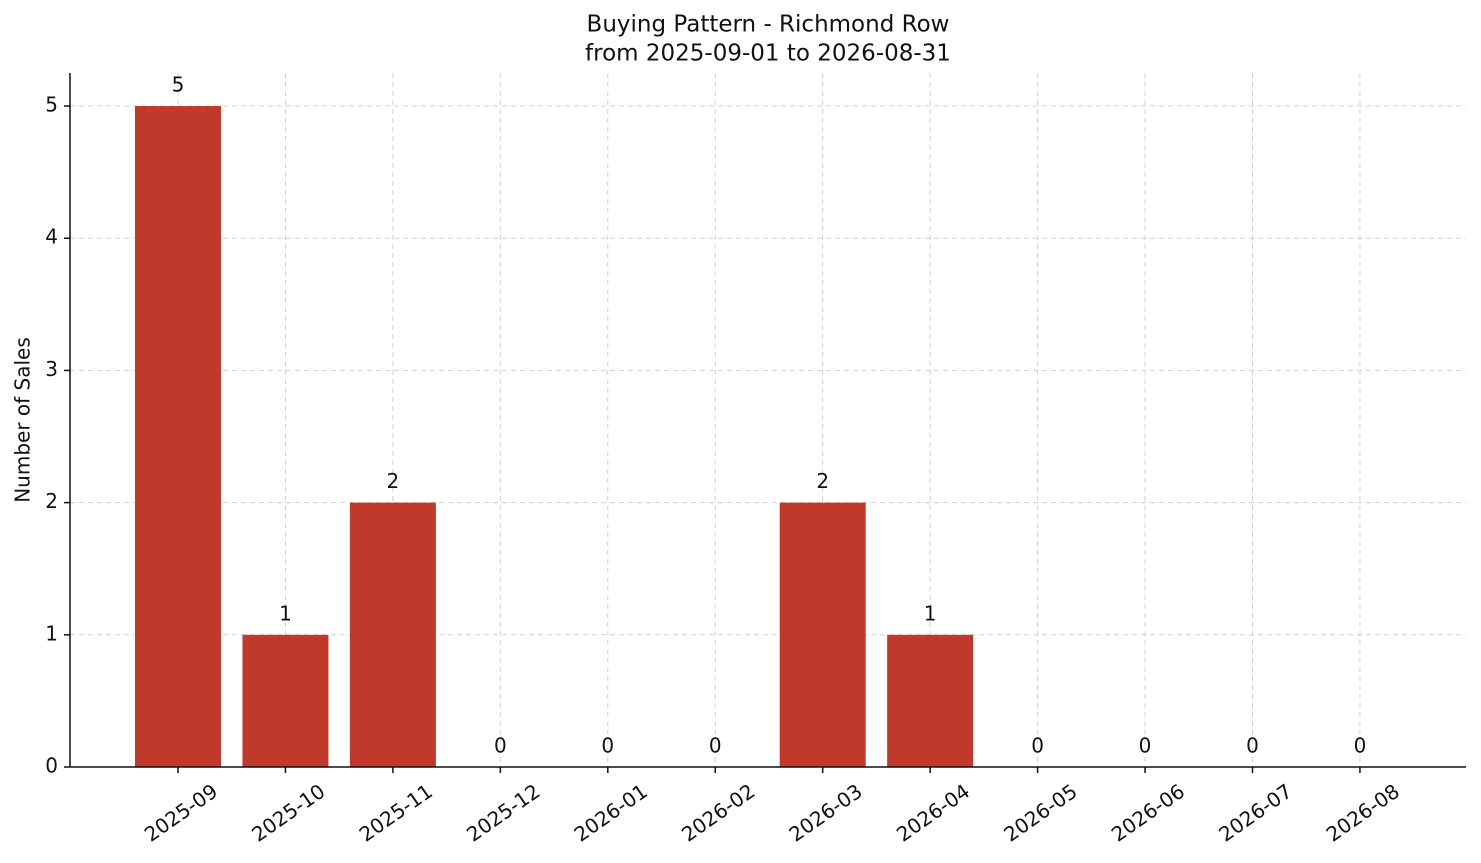 This screenshot has width=1481, height=863. What do you see at coordinates (51, 766) in the screenshot?
I see `y-tick-label: 0` at bounding box center [51, 766].